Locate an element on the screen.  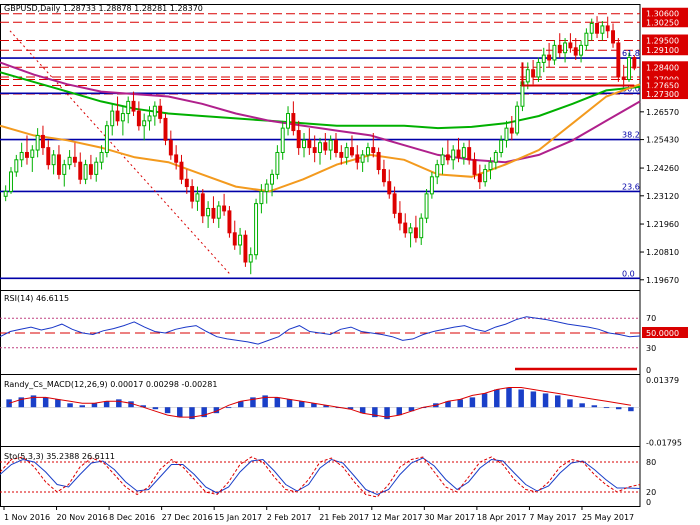
x-tick-label: 21 Feb 2017 is located at coordinates (344, 517).